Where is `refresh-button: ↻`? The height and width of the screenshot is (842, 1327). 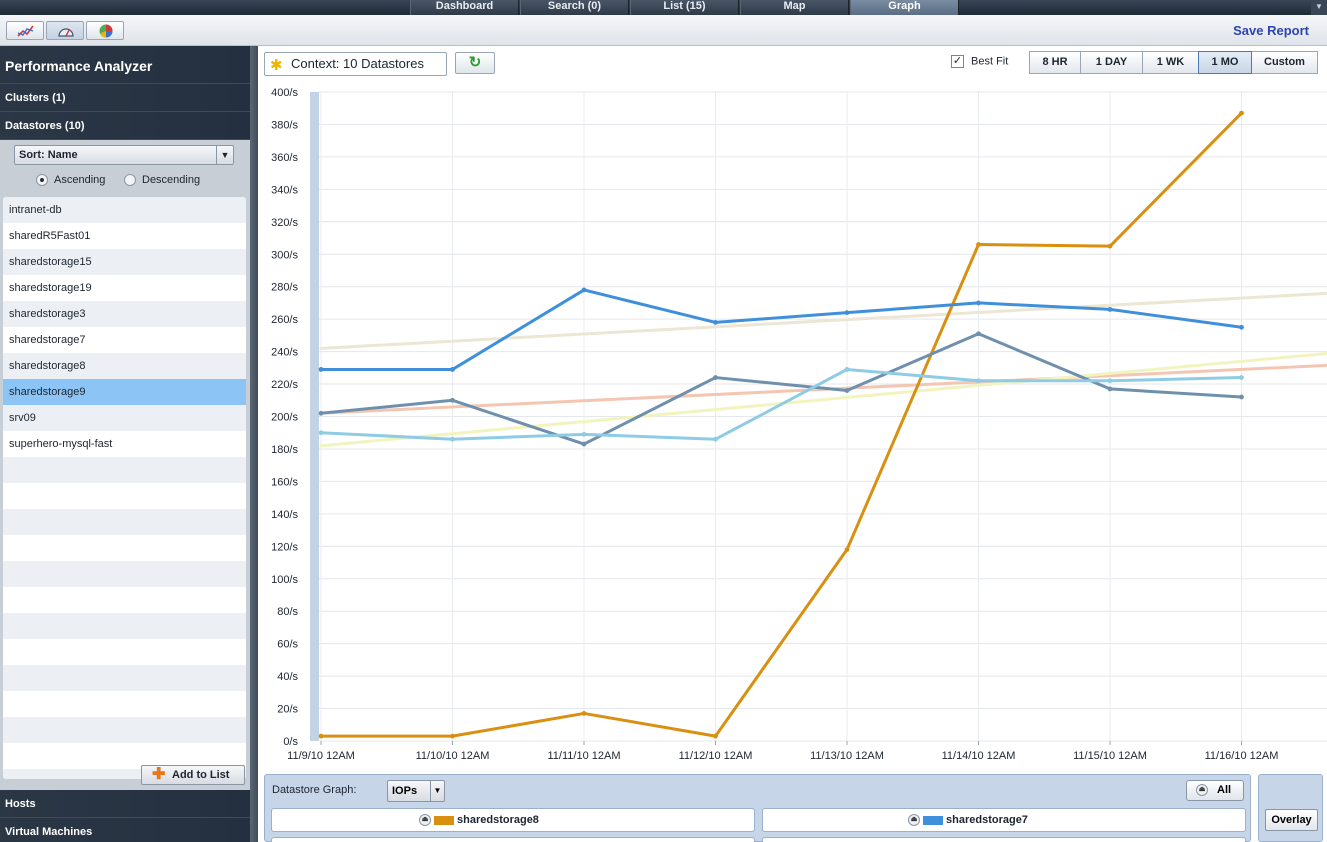
refresh-button: ↻ is located at coordinates (475, 63).